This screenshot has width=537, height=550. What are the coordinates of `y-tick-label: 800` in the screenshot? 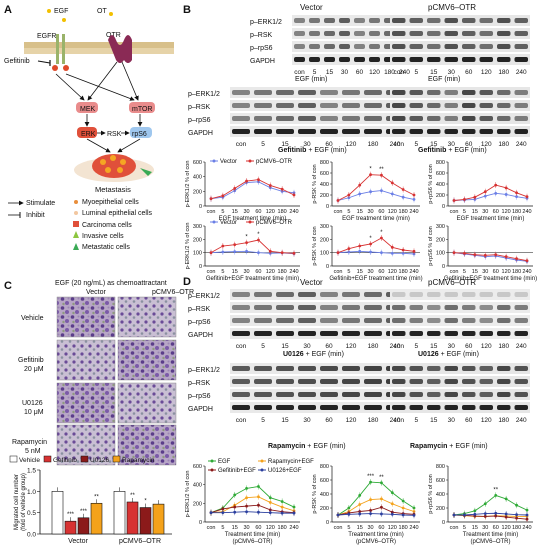 It's located at (324, 467).